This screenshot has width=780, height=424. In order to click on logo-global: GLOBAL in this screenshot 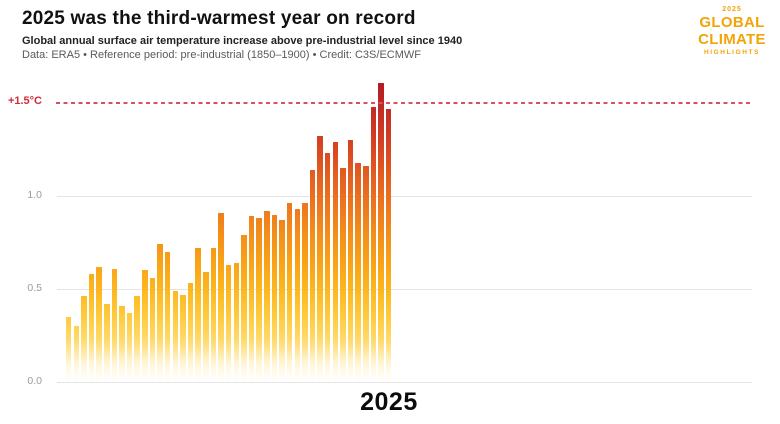, I will do `click(732, 22)`.